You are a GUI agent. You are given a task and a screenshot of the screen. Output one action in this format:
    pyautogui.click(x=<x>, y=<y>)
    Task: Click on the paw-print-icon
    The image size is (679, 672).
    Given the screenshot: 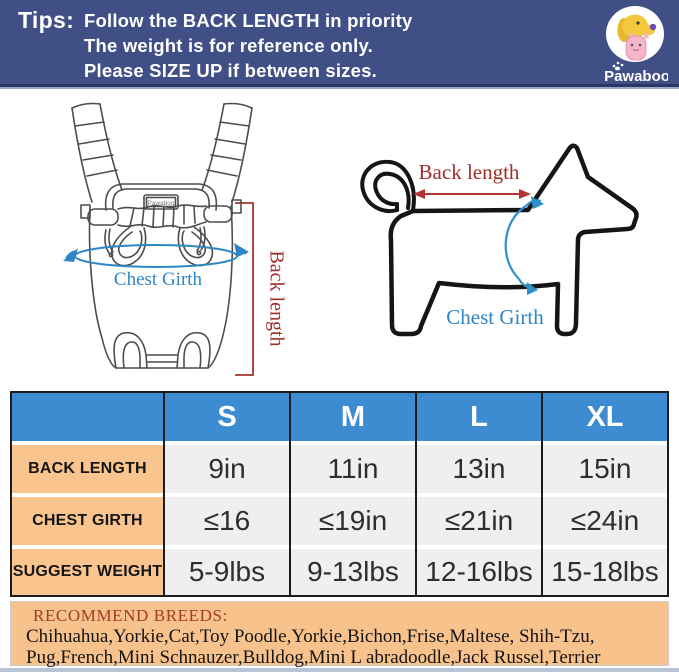 What is the action you would take?
    pyautogui.click(x=618, y=66)
    